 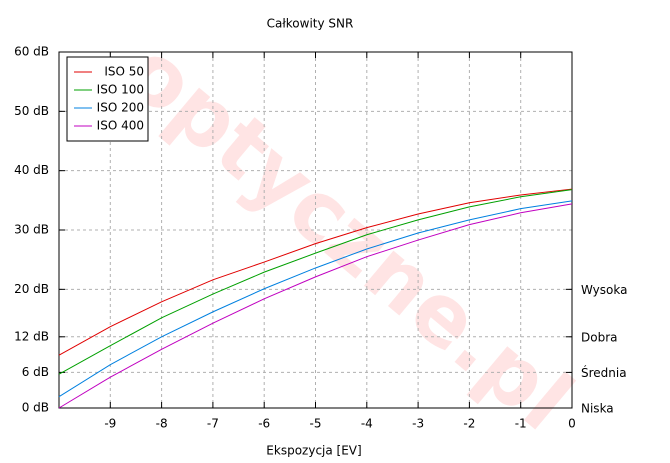 I want to click on x-tick-label: -3, so click(x=418, y=424).